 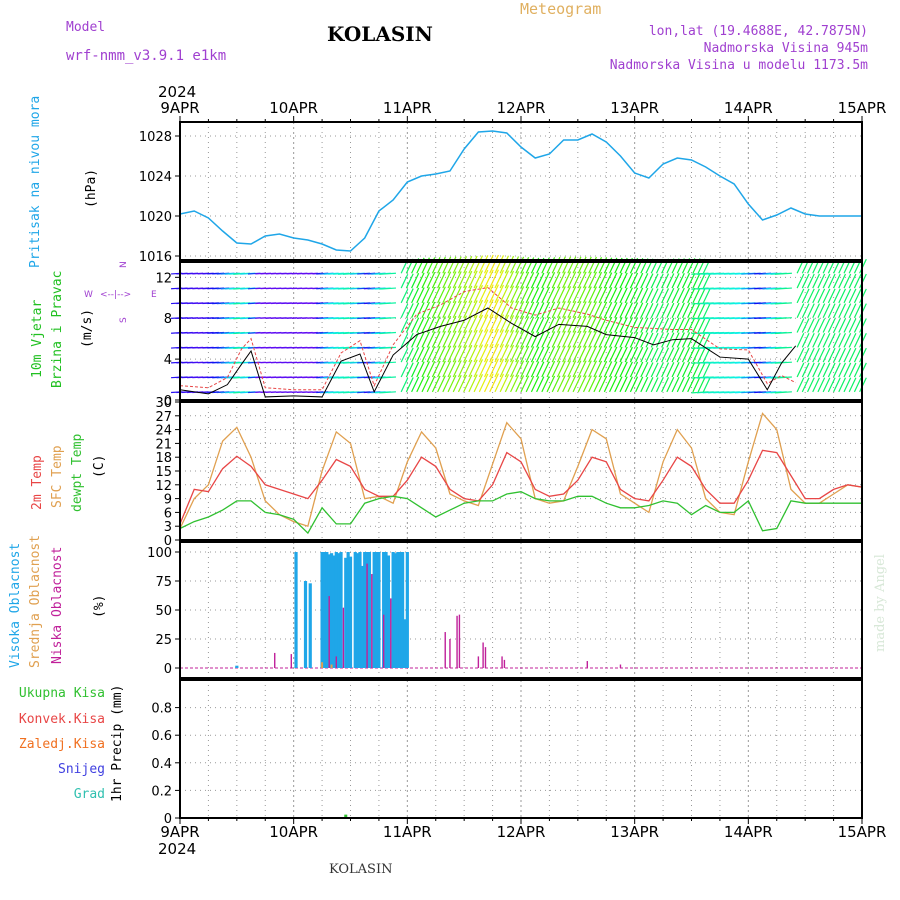 I want to click on station-title: KOLASIN, so click(x=380, y=34).